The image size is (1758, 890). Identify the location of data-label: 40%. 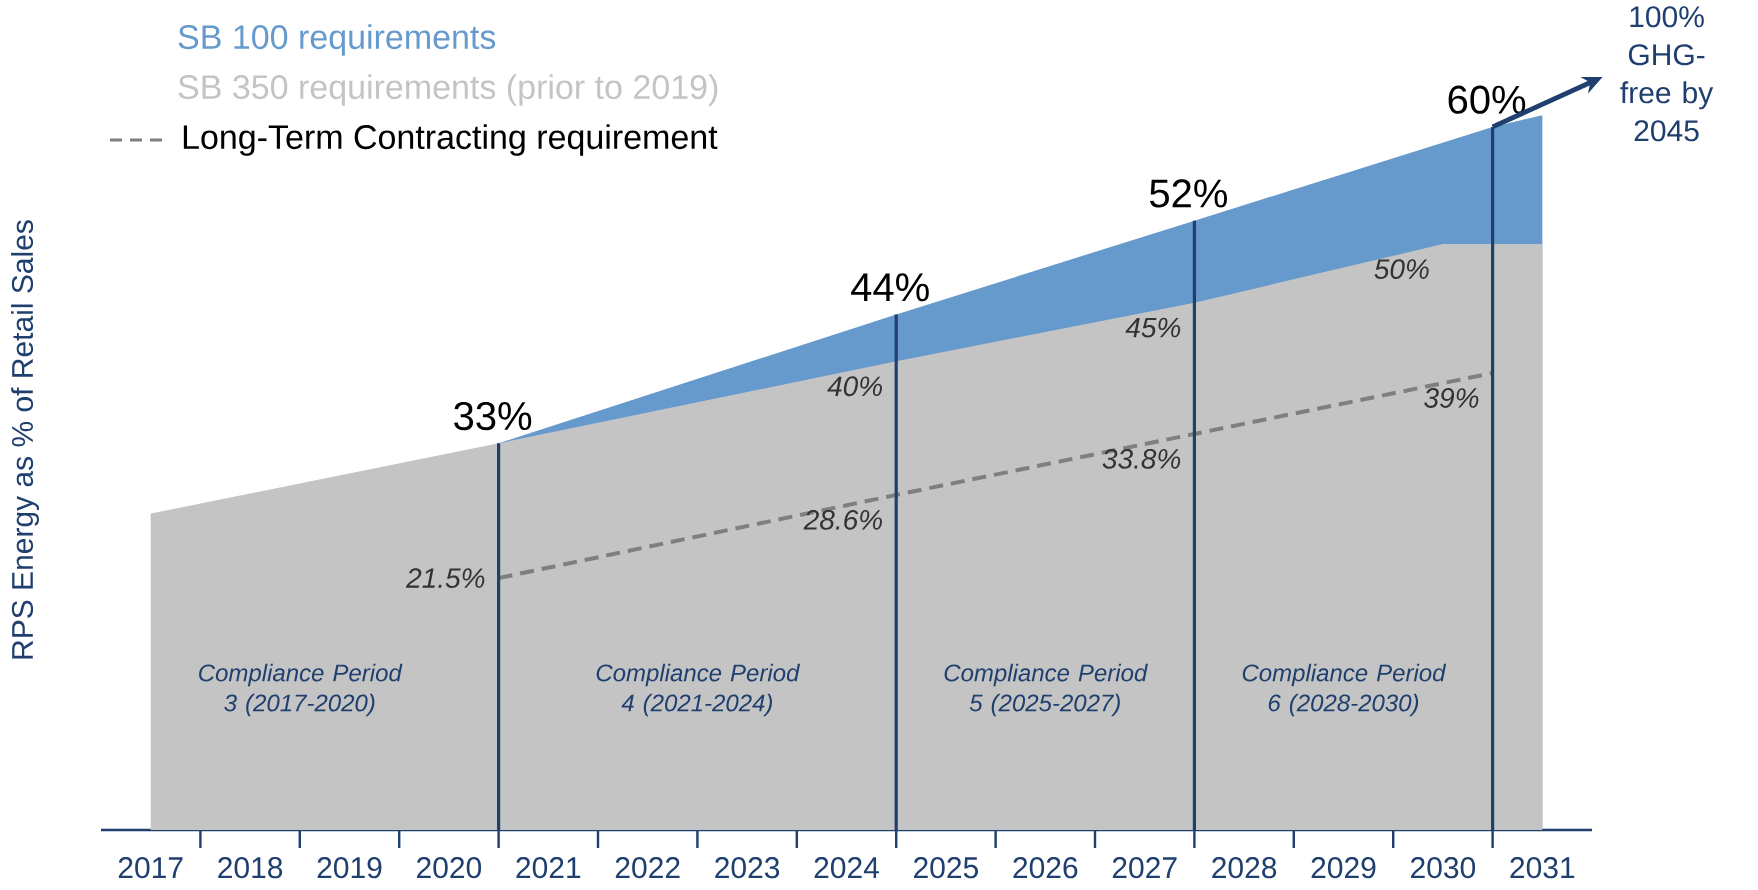
(854, 386).